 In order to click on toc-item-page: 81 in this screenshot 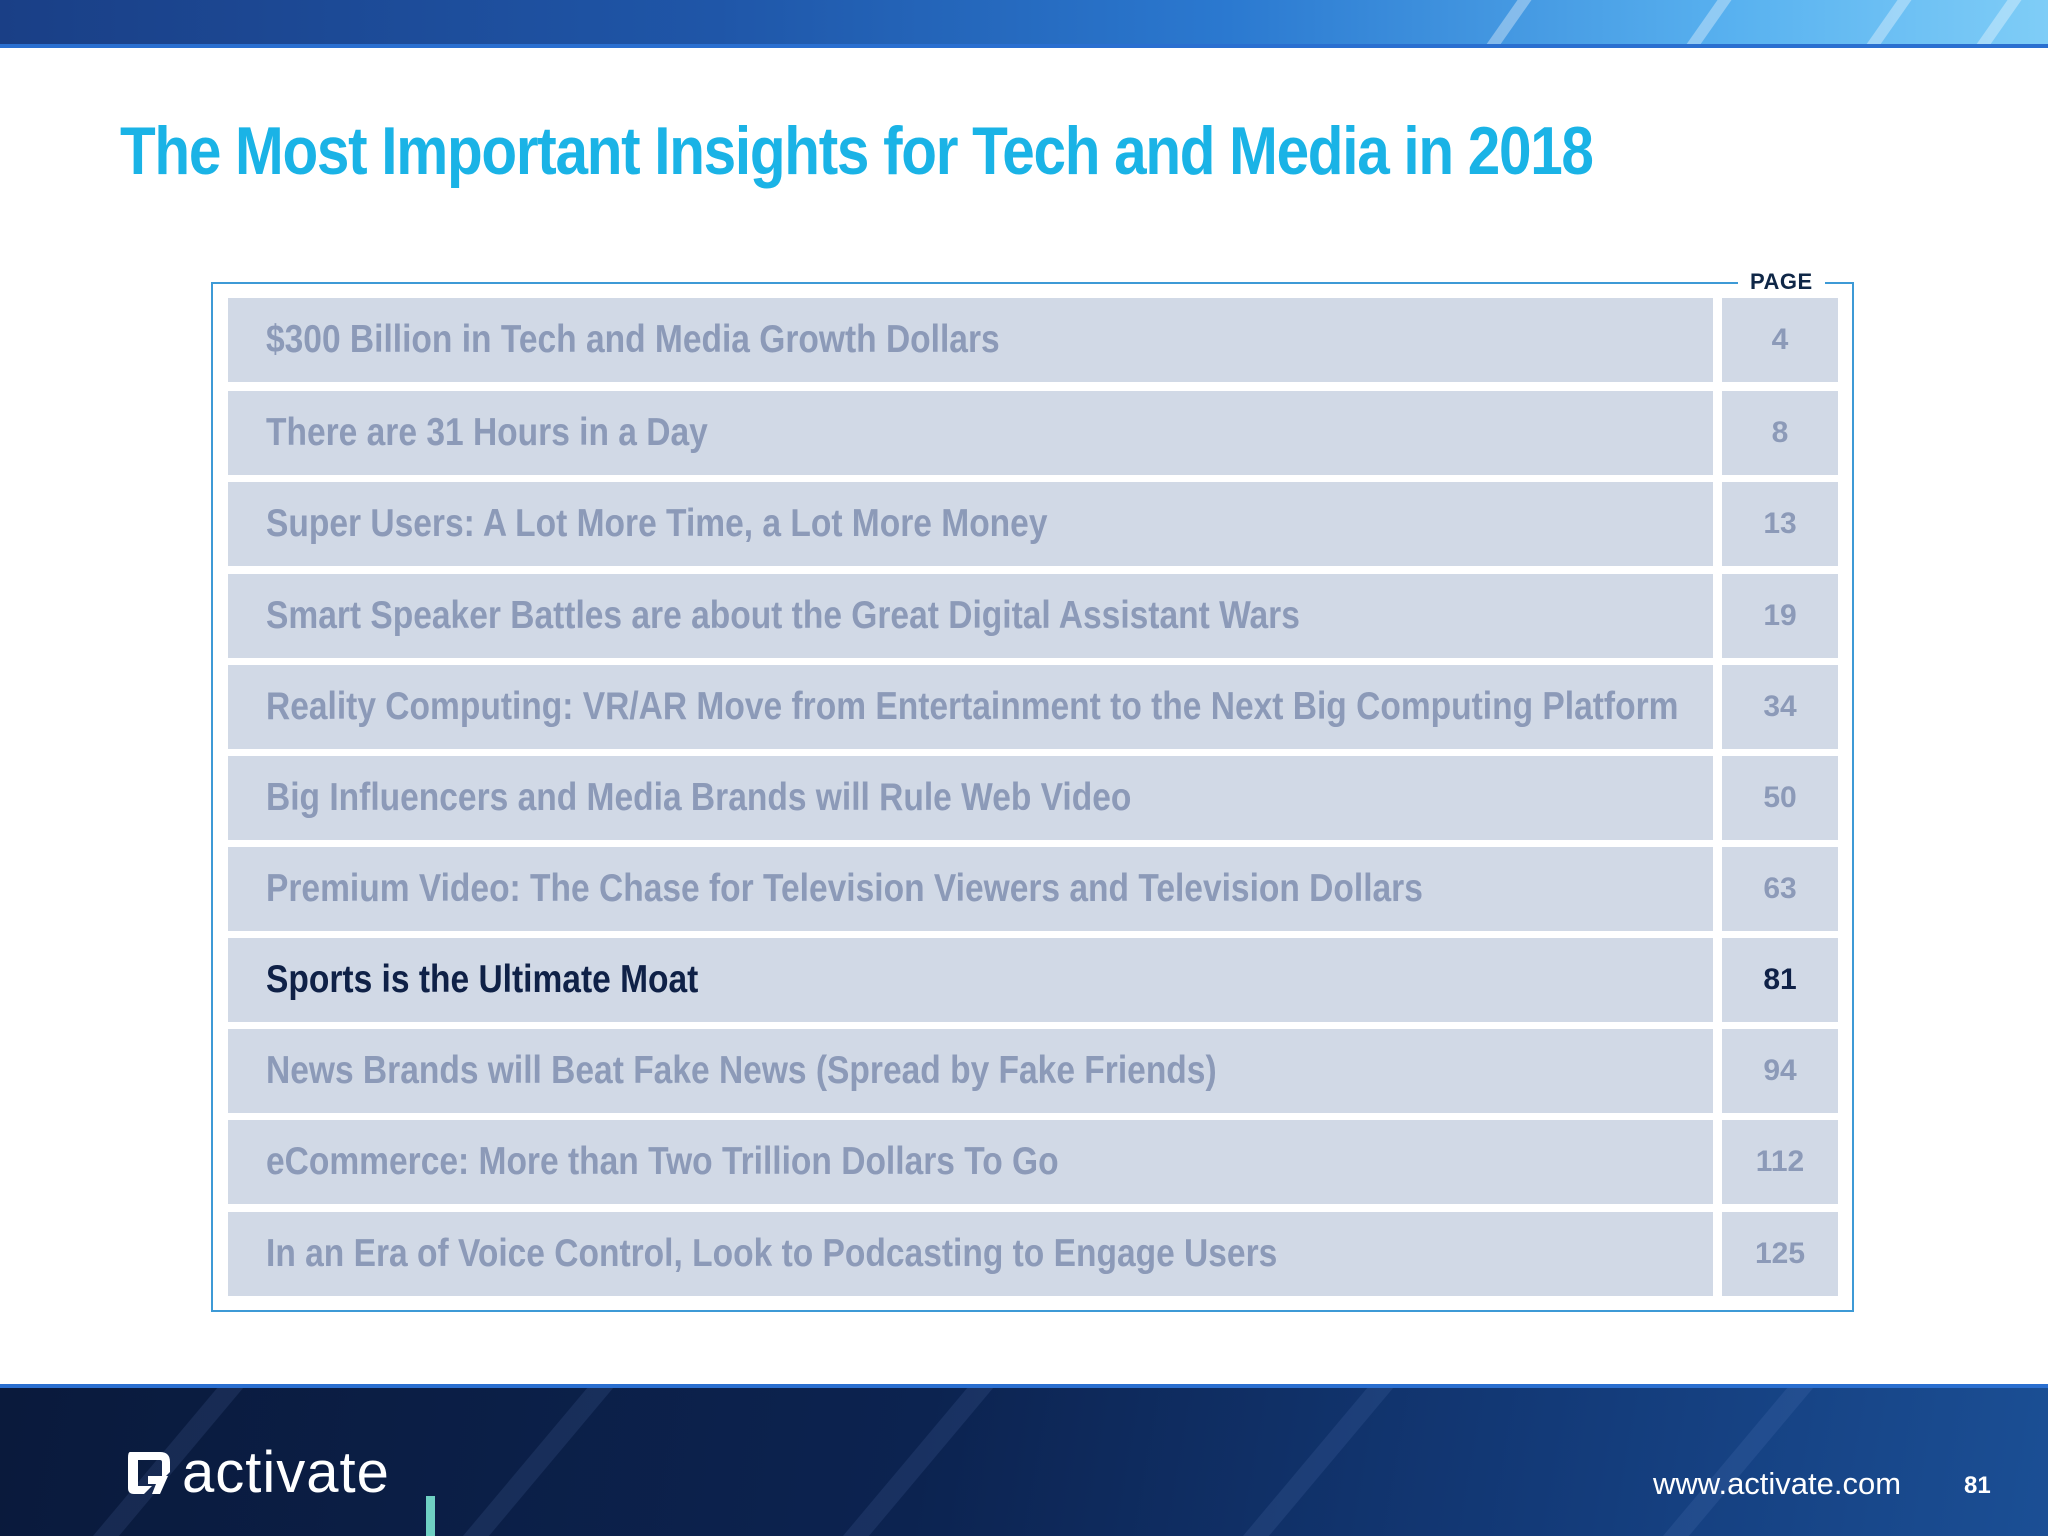, I will do `click(1780, 980)`.